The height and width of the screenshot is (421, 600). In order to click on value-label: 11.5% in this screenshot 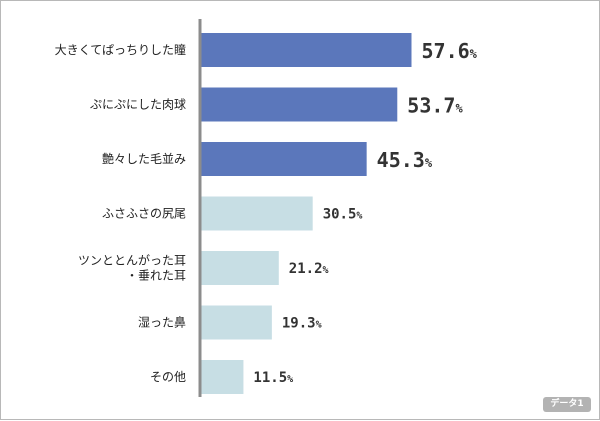, I will do `click(273, 378)`.